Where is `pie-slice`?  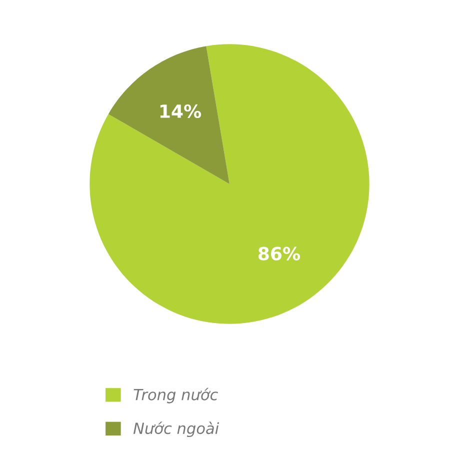
pie-slice is located at coordinates (169, 115).